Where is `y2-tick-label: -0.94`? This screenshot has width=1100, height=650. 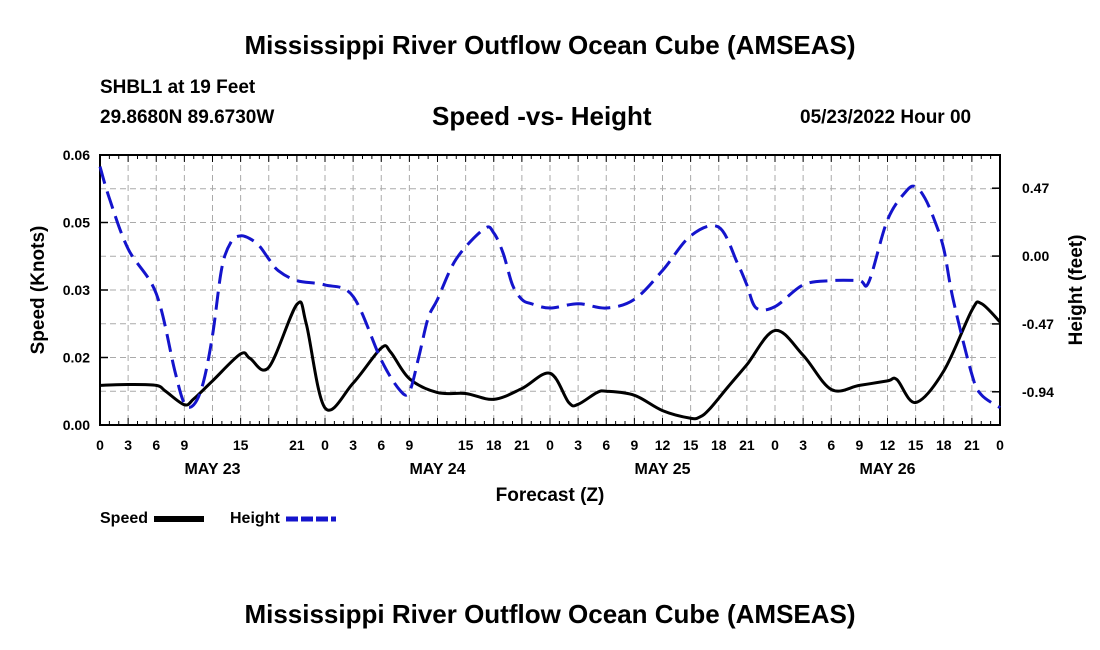 y2-tick-label: -0.94 is located at coordinates (1038, 392).